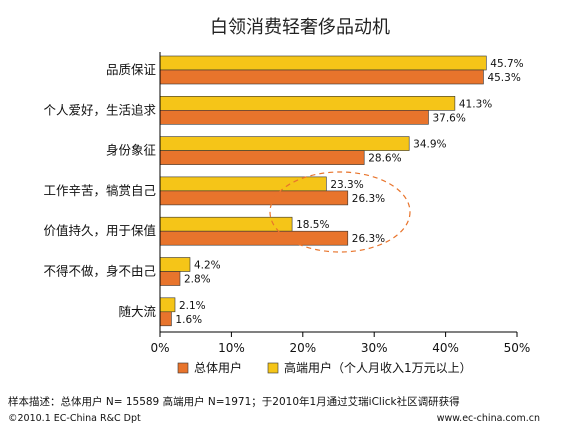 Image resolution: width=561 pixels, height=447 pixels. I want to click on x-tick-label: 50%, so click(517, 348).